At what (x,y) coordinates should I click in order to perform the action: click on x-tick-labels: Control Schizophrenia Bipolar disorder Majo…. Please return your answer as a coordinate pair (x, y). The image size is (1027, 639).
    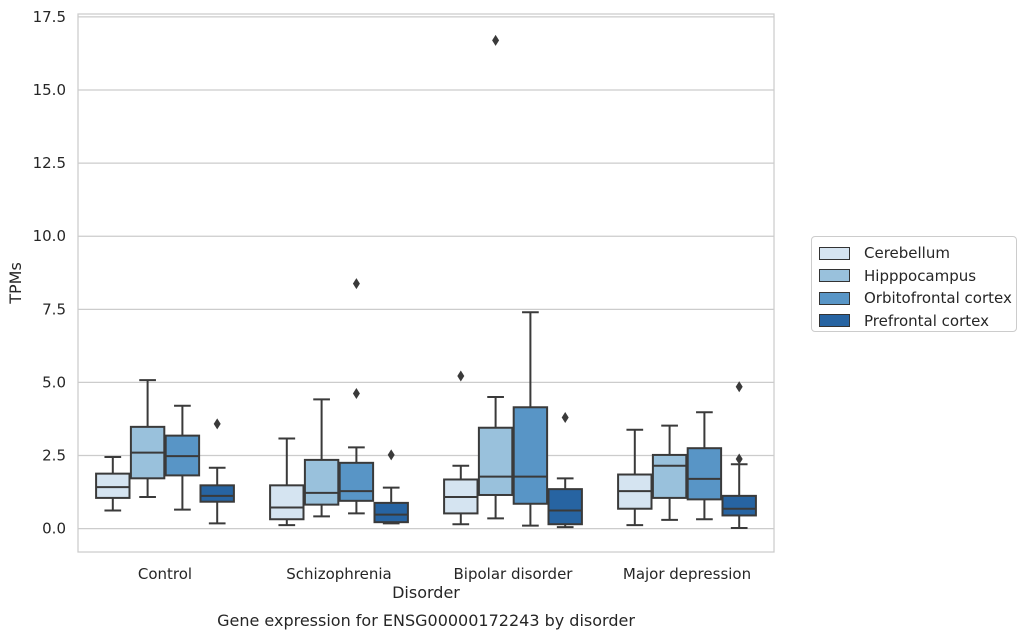
    Looking at the image, I should click on (444, 574).